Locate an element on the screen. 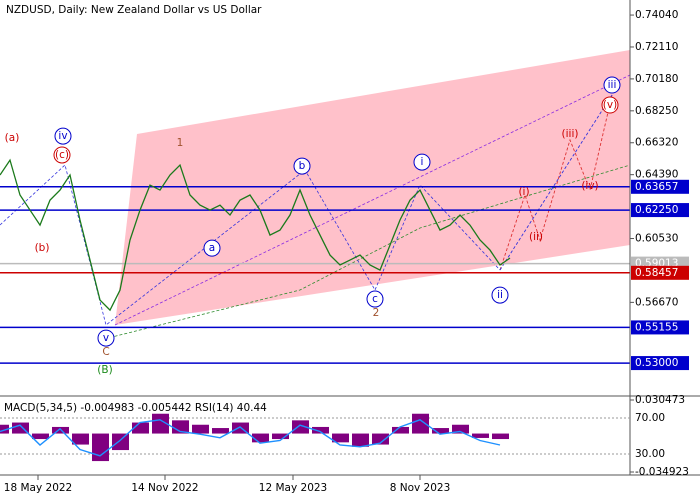 The width and height of the screenshot is (700, 500). wave-label: v is located at coordinates (106, 338).